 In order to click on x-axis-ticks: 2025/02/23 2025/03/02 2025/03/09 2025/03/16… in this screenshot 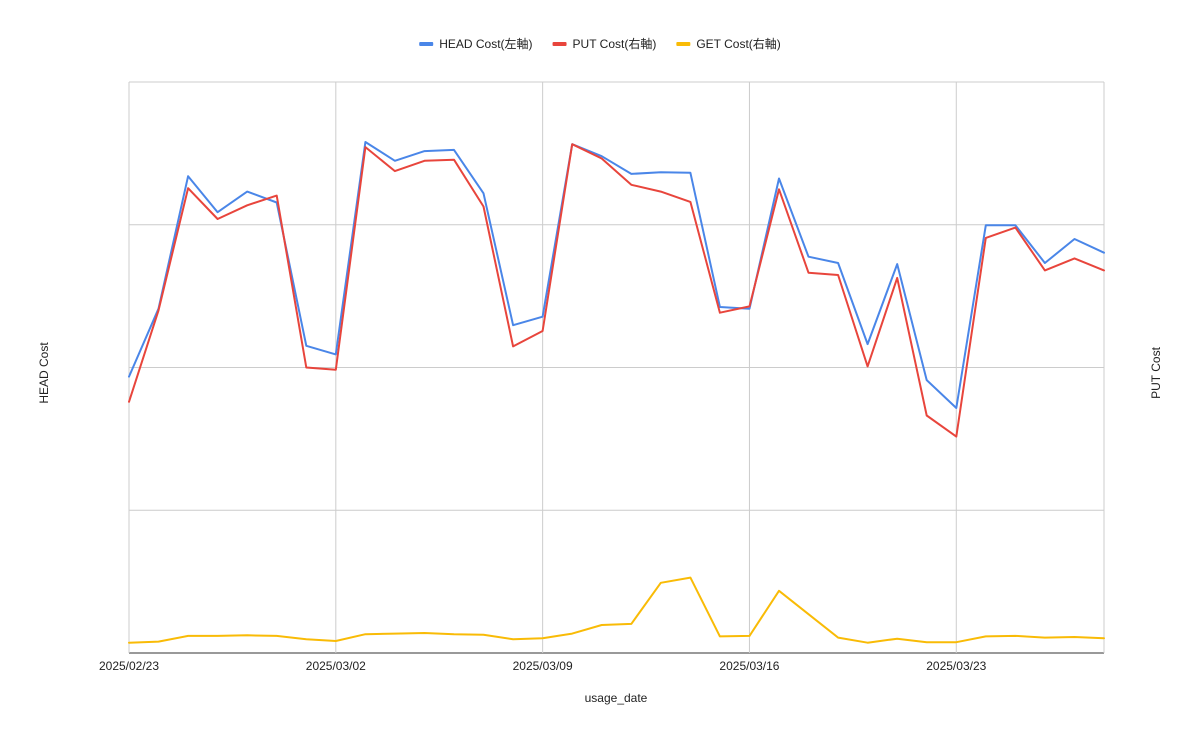, I will do `click(543, 666)`.